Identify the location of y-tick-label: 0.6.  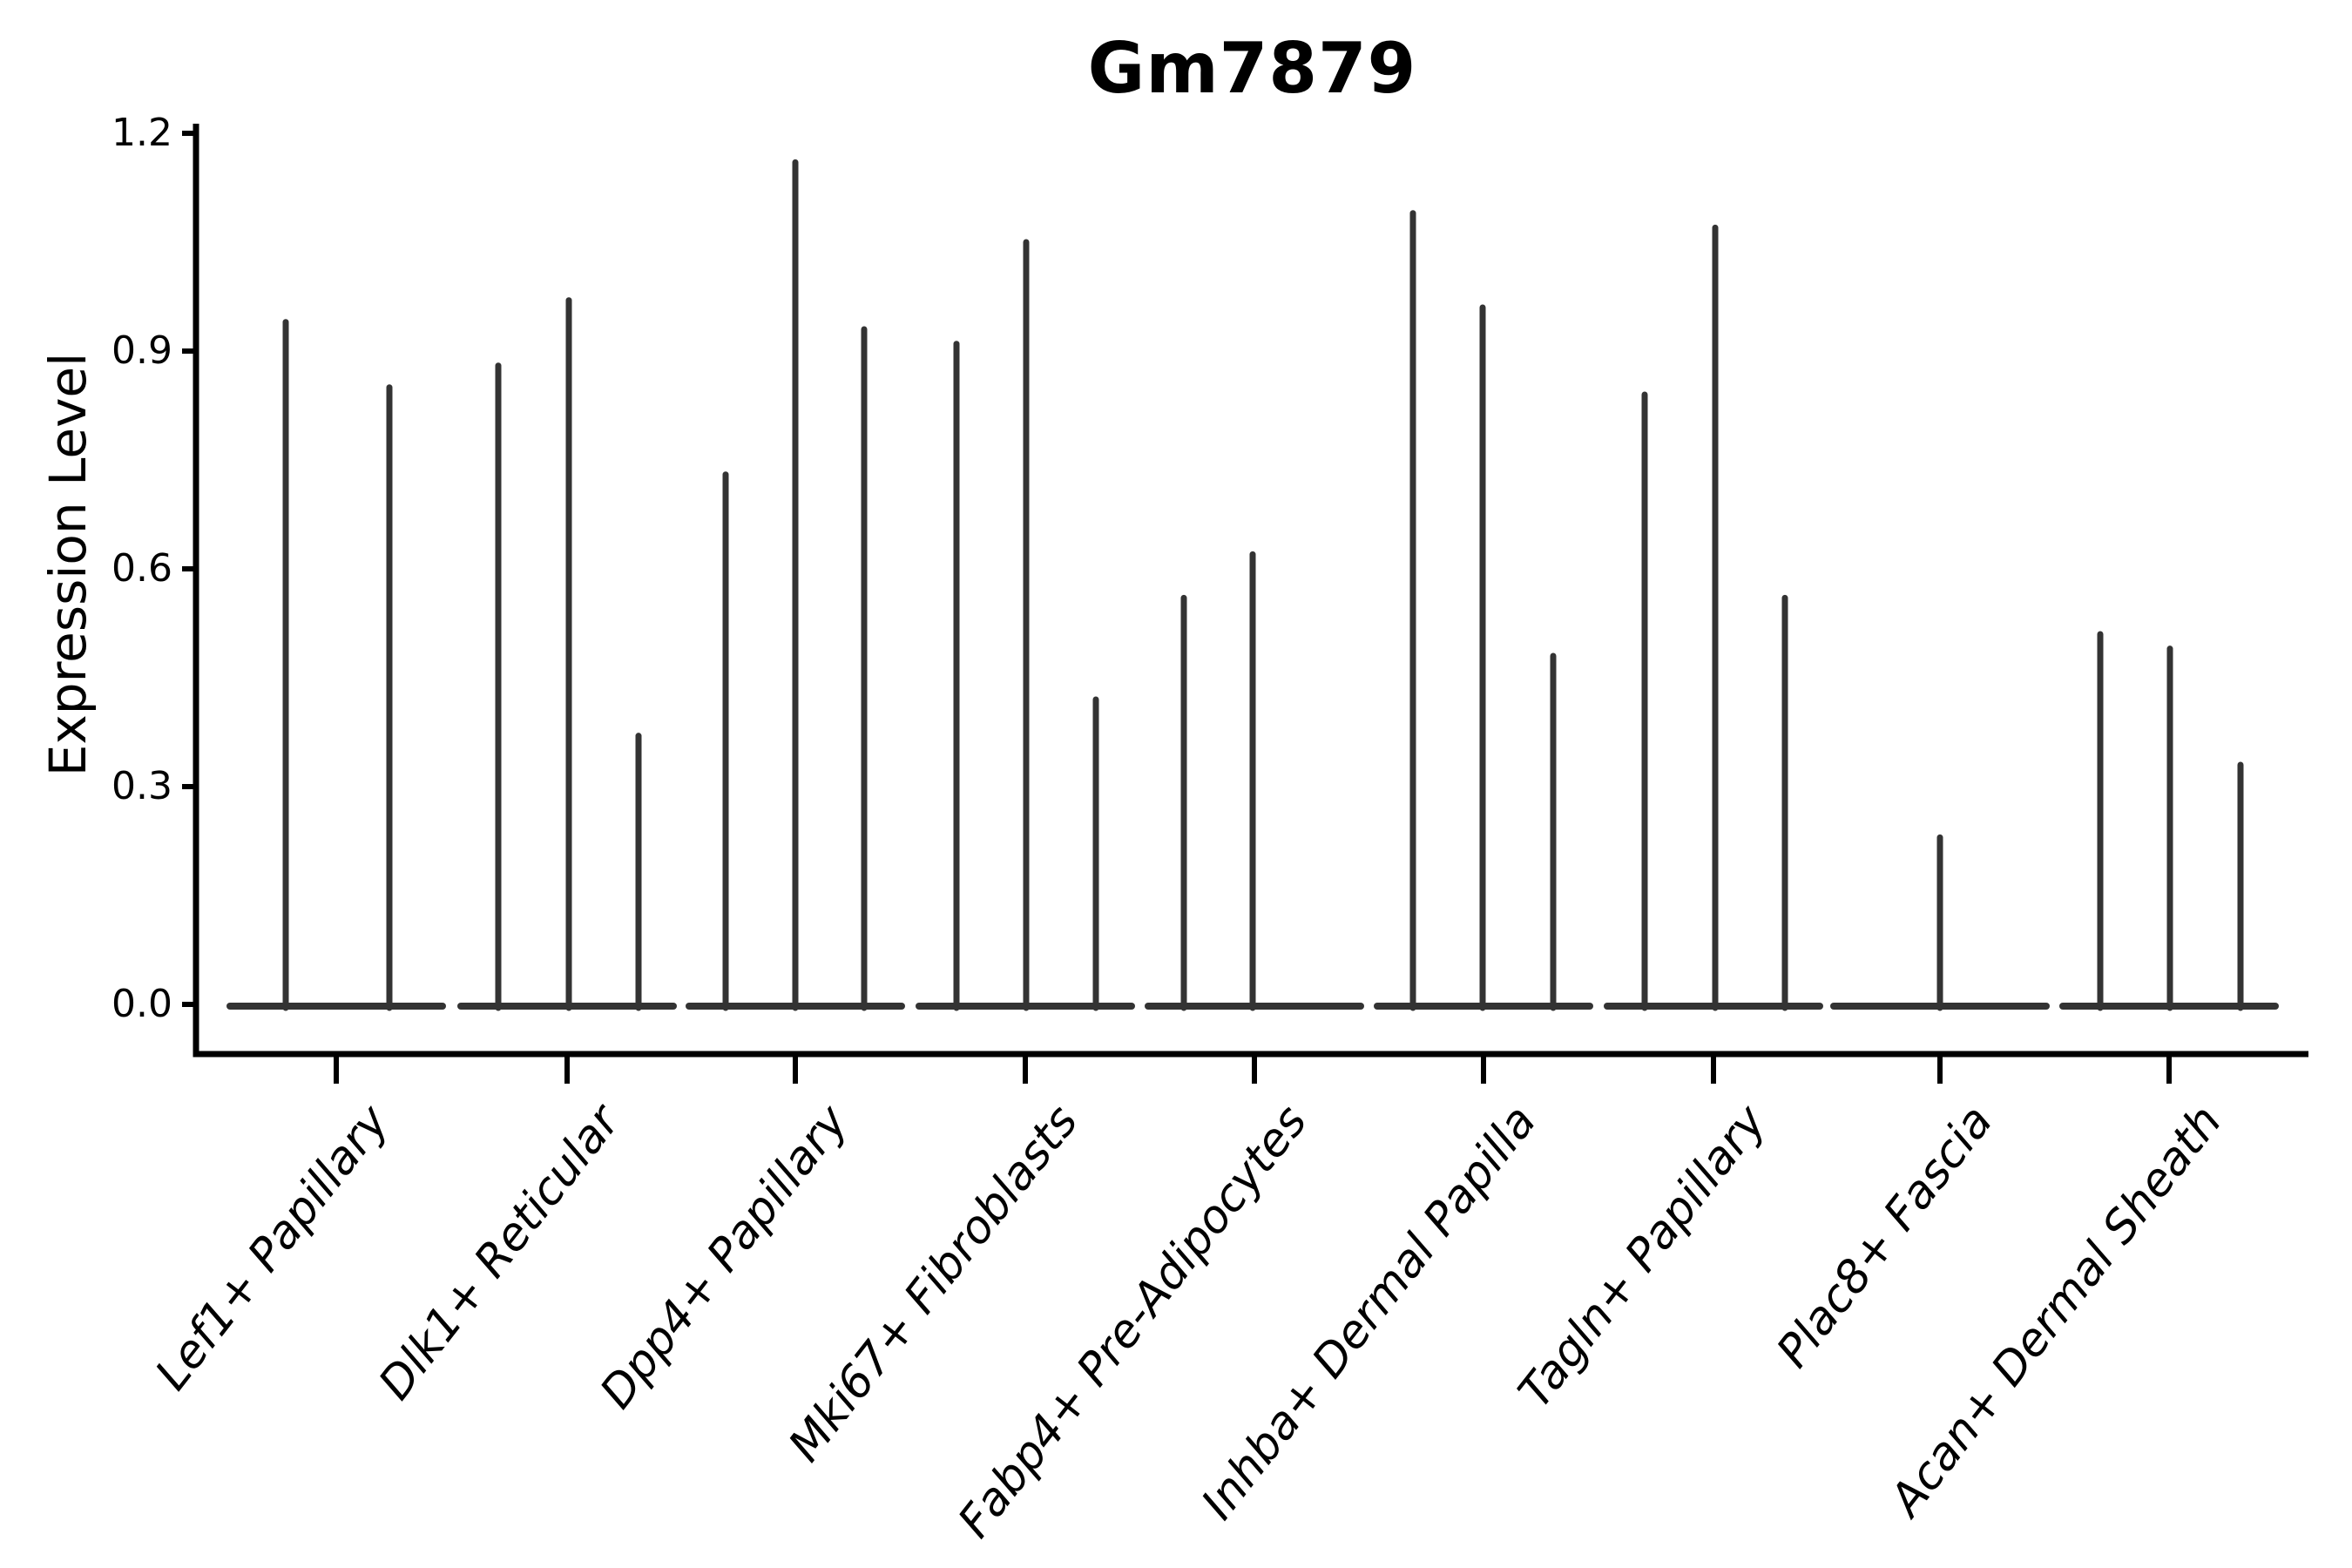
(142, 569).